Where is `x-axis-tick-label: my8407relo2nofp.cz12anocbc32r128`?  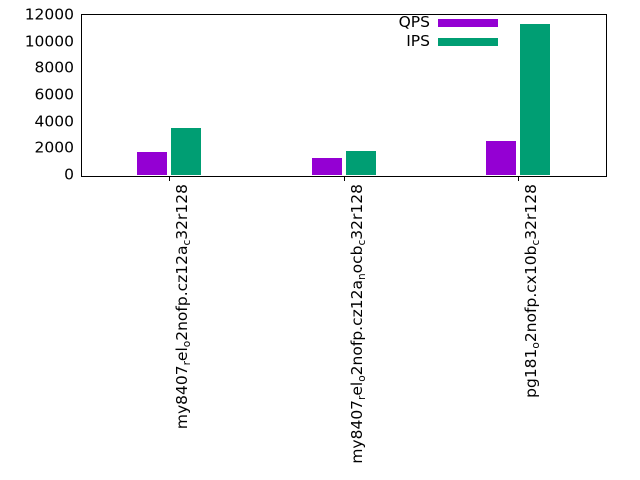 x-axis-tick-label: my8407relo2nofp.cz12anocbc32r128 is located at coordinates (357, 324).